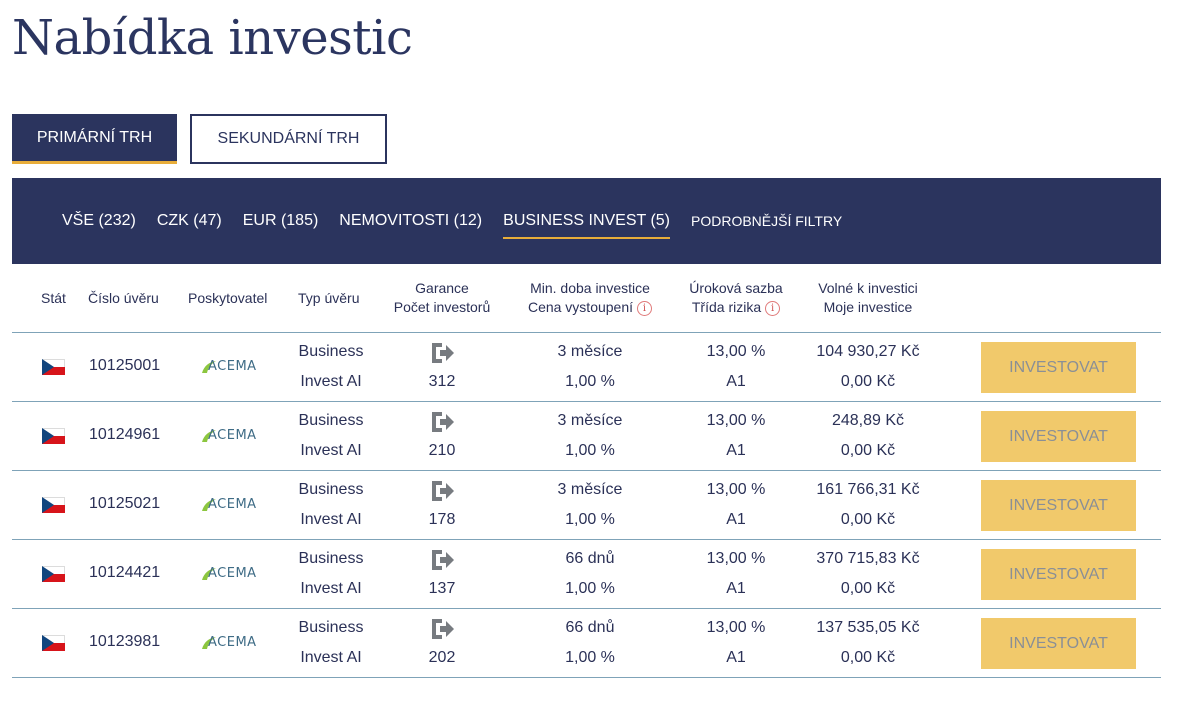 The image size is (1195, 707). Describe the element at coordinates (442, 657) in the screenshot. I see `investors-count: 202` at that location.